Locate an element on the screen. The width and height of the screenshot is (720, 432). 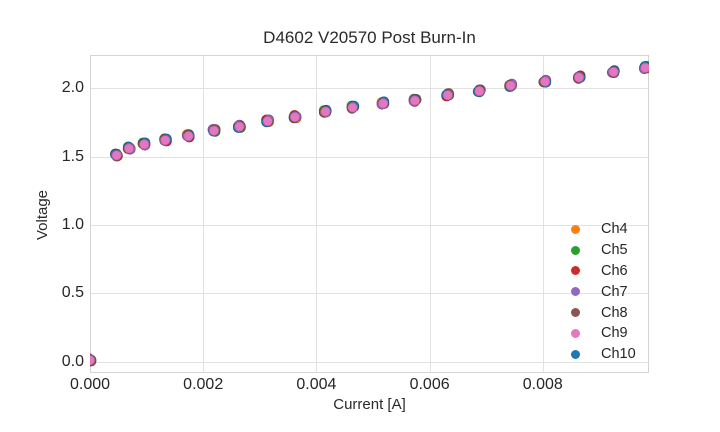
y-tick-label: 1.0 is located at coordinates (72, 224).